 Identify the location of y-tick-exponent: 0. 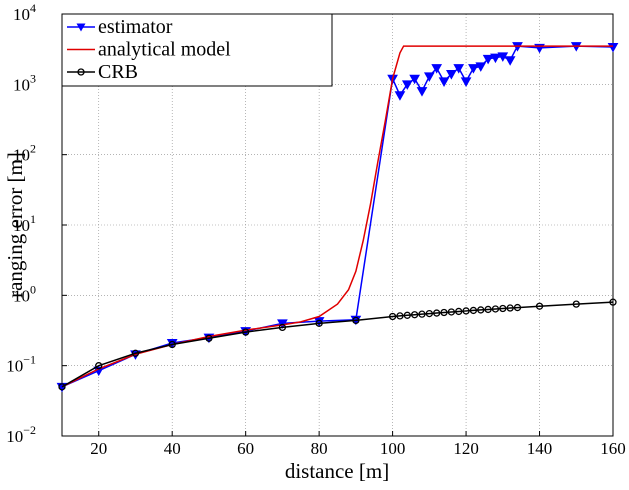
(33, 289).